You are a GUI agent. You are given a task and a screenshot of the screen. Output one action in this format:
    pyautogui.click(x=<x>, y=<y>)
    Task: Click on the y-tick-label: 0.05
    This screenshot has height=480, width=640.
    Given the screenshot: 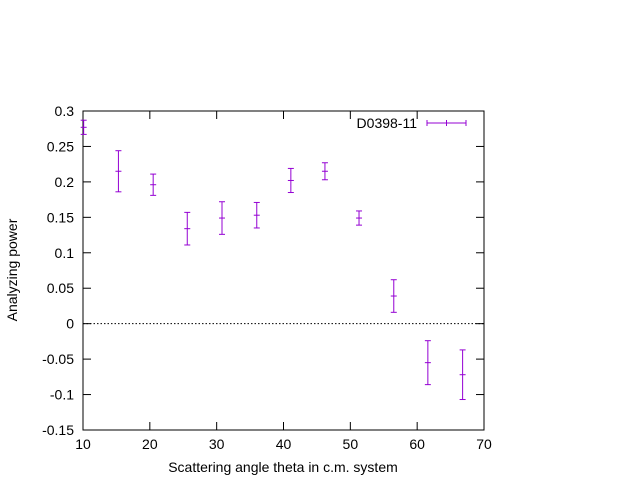 What is the action you would take?
    pyautogui.click(x=60, y=288)
    